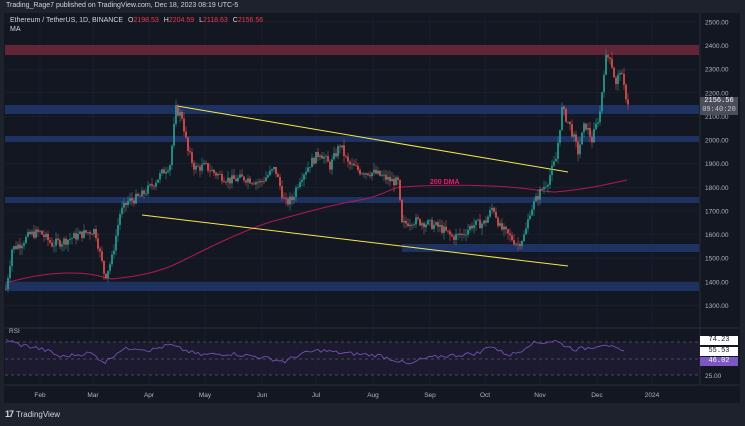 The height and width of the screenshot is (426, 745). What do you see at coordinates (597, 395) in the screenshot?
I see `time-tick: Dec` at bounding box center [597, 395].